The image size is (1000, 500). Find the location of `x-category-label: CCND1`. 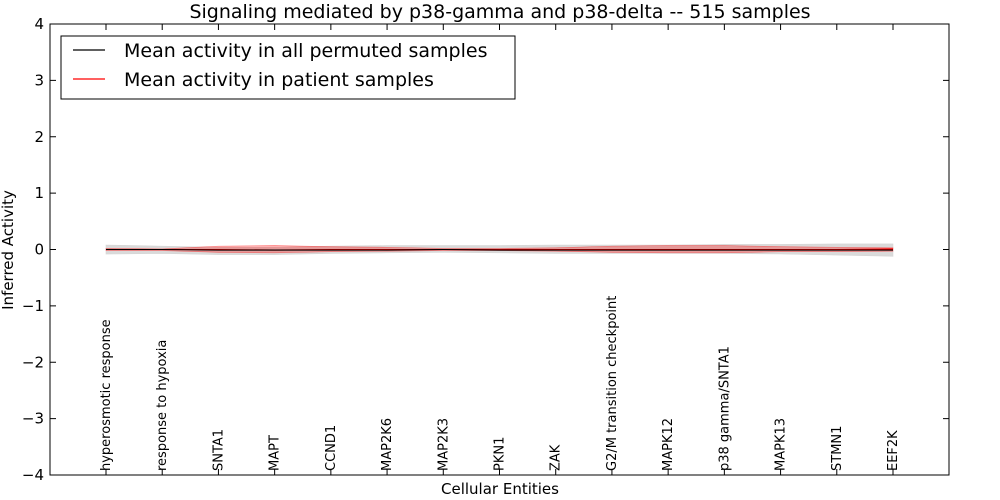

x-category-label: CCND1 is located at coordinates (331, 448).